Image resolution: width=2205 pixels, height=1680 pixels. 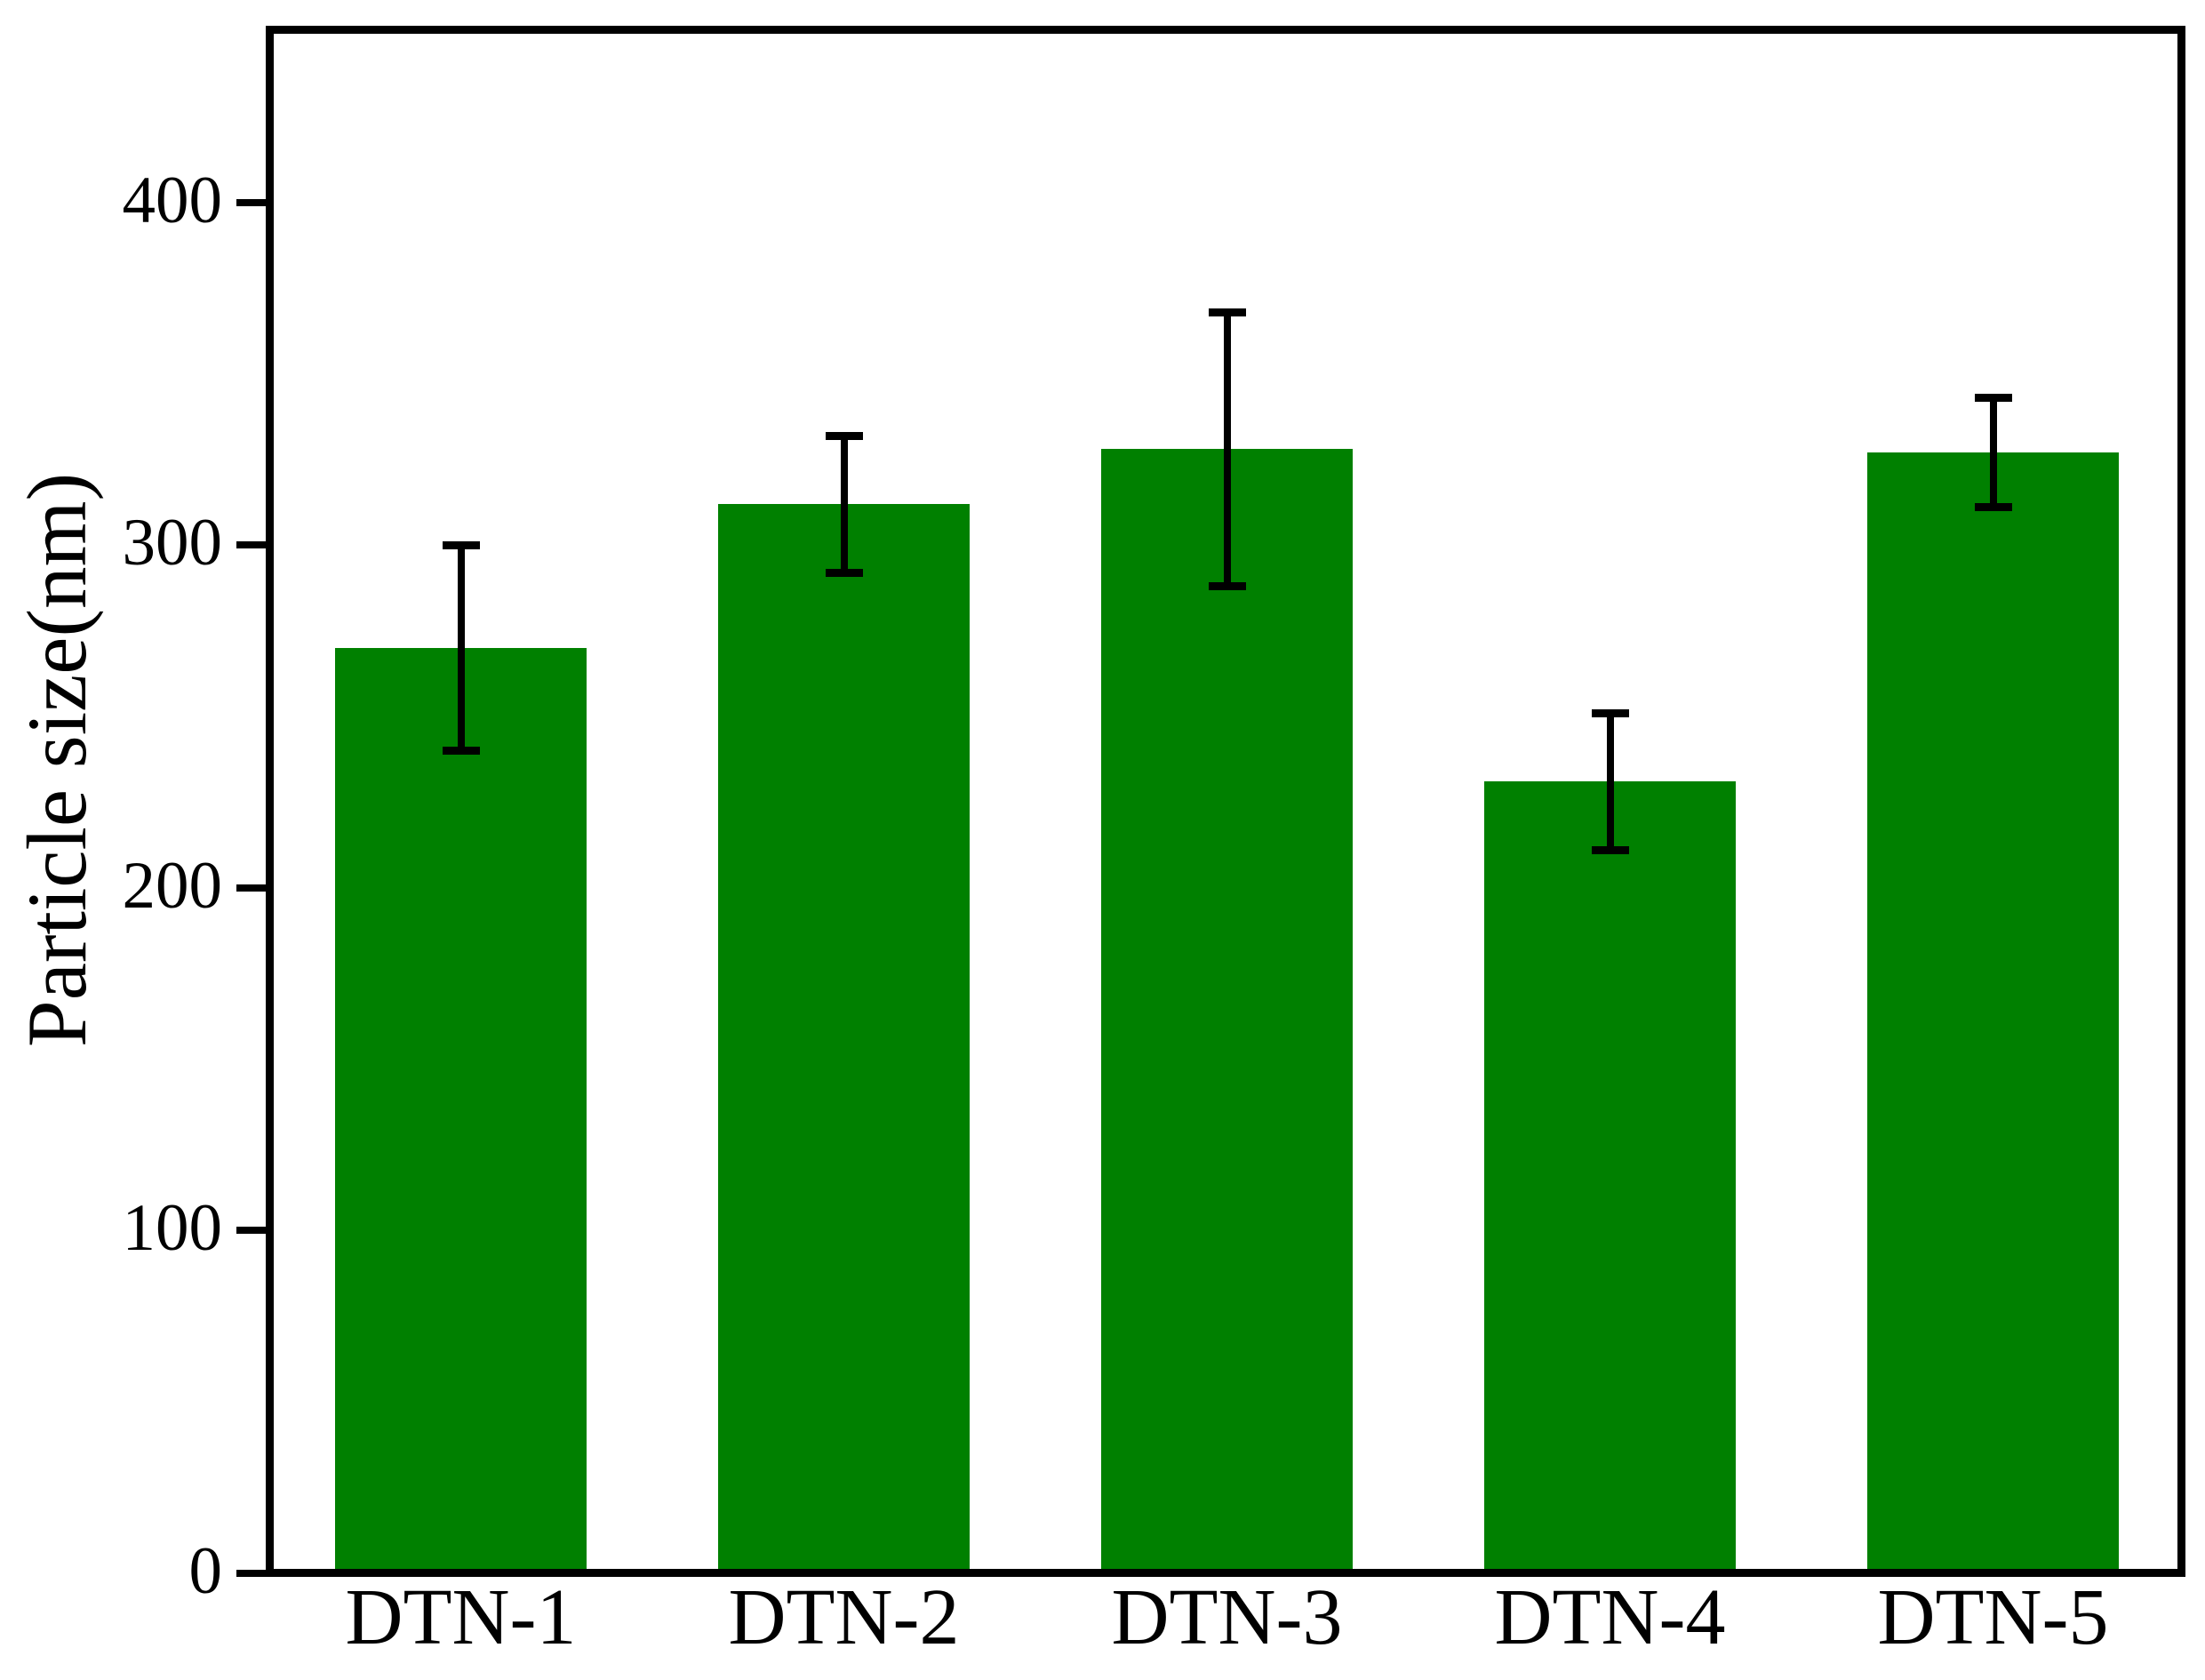 What do you see at coordinates (1227, 1617) in the screenshot?
I see `x-category-label: DTN-3` at bounding box center [1227, 1617].